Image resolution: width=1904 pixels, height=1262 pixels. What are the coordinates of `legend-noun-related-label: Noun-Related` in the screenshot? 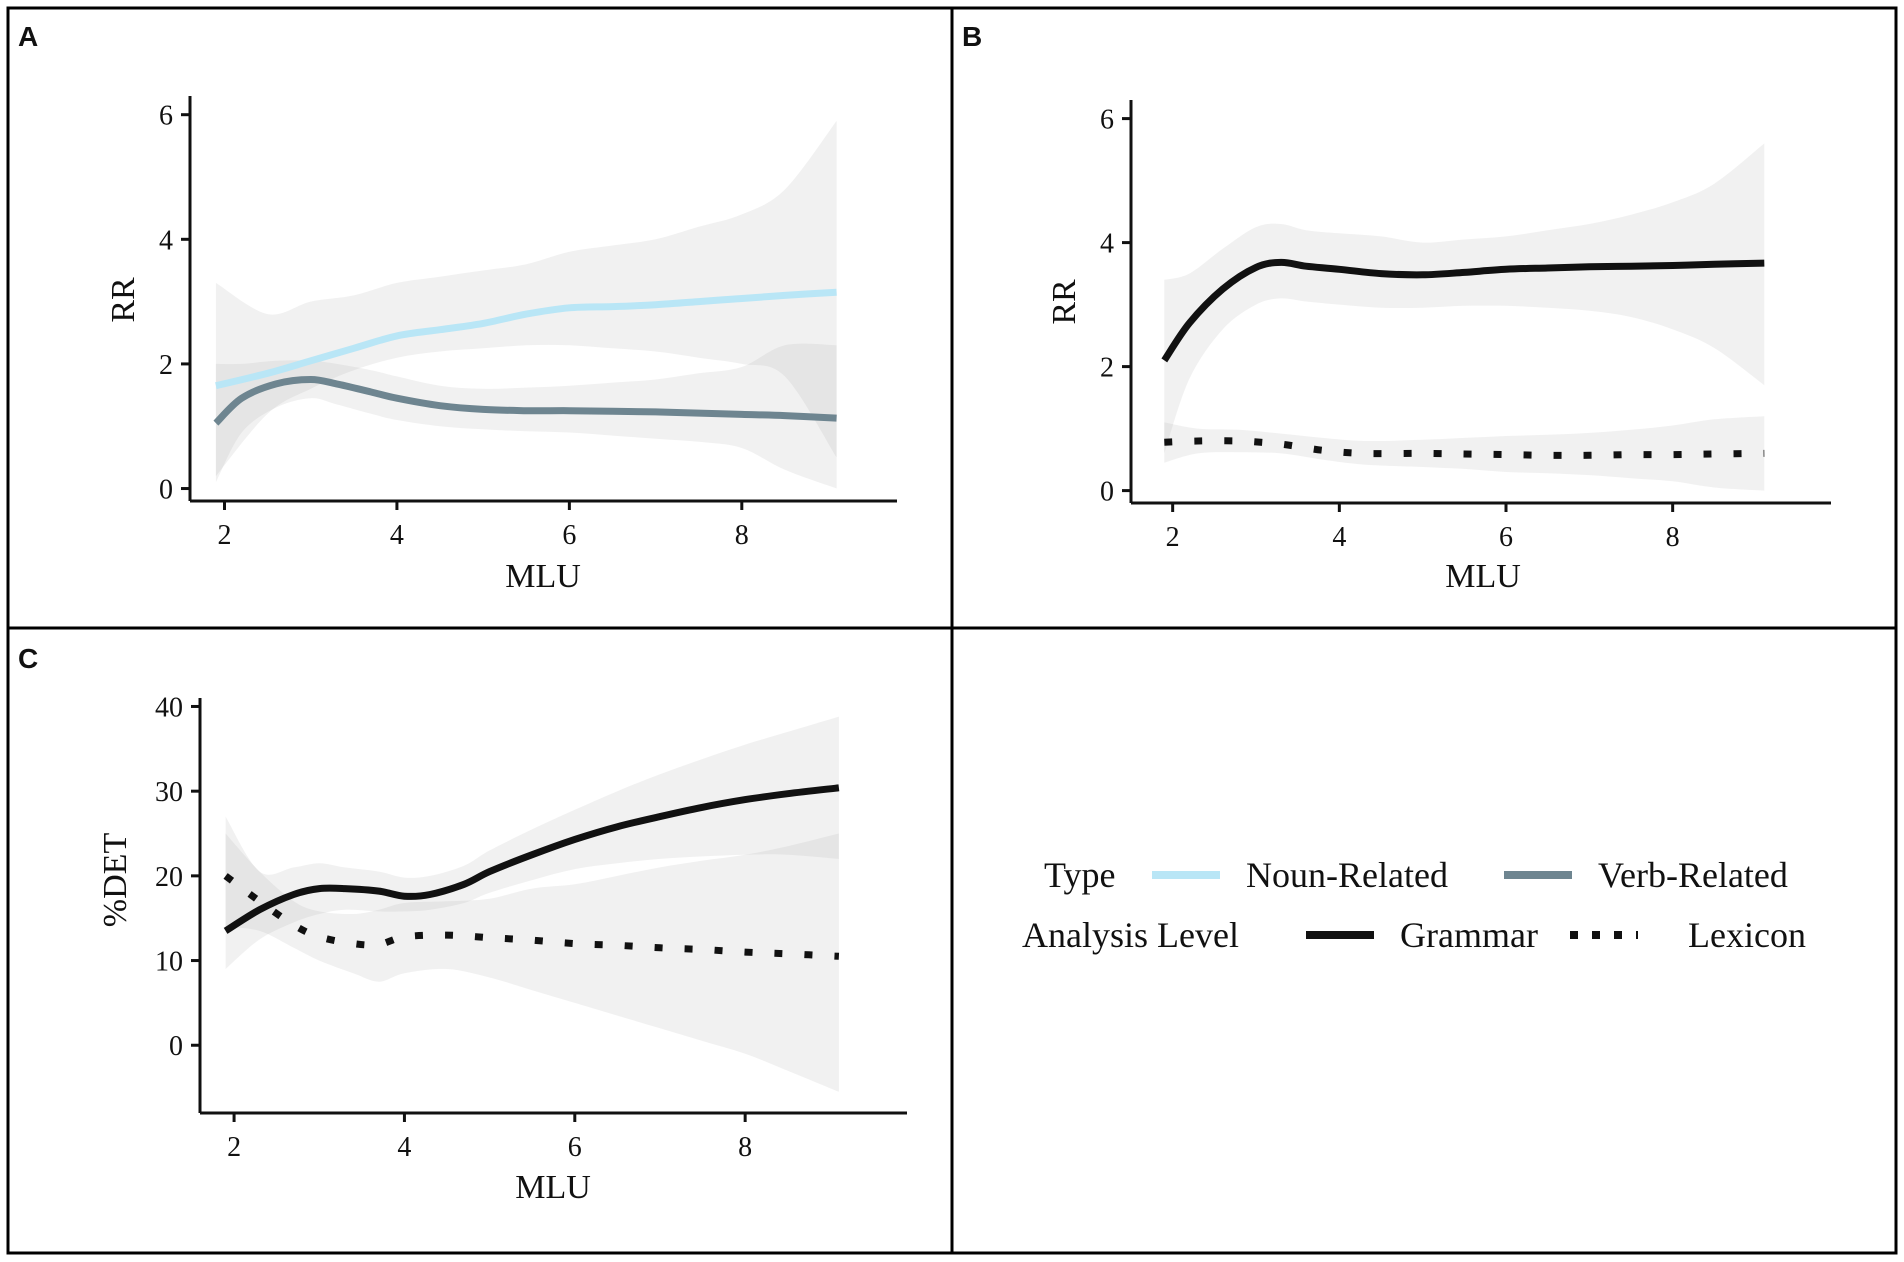 It's located at (1347, 875).